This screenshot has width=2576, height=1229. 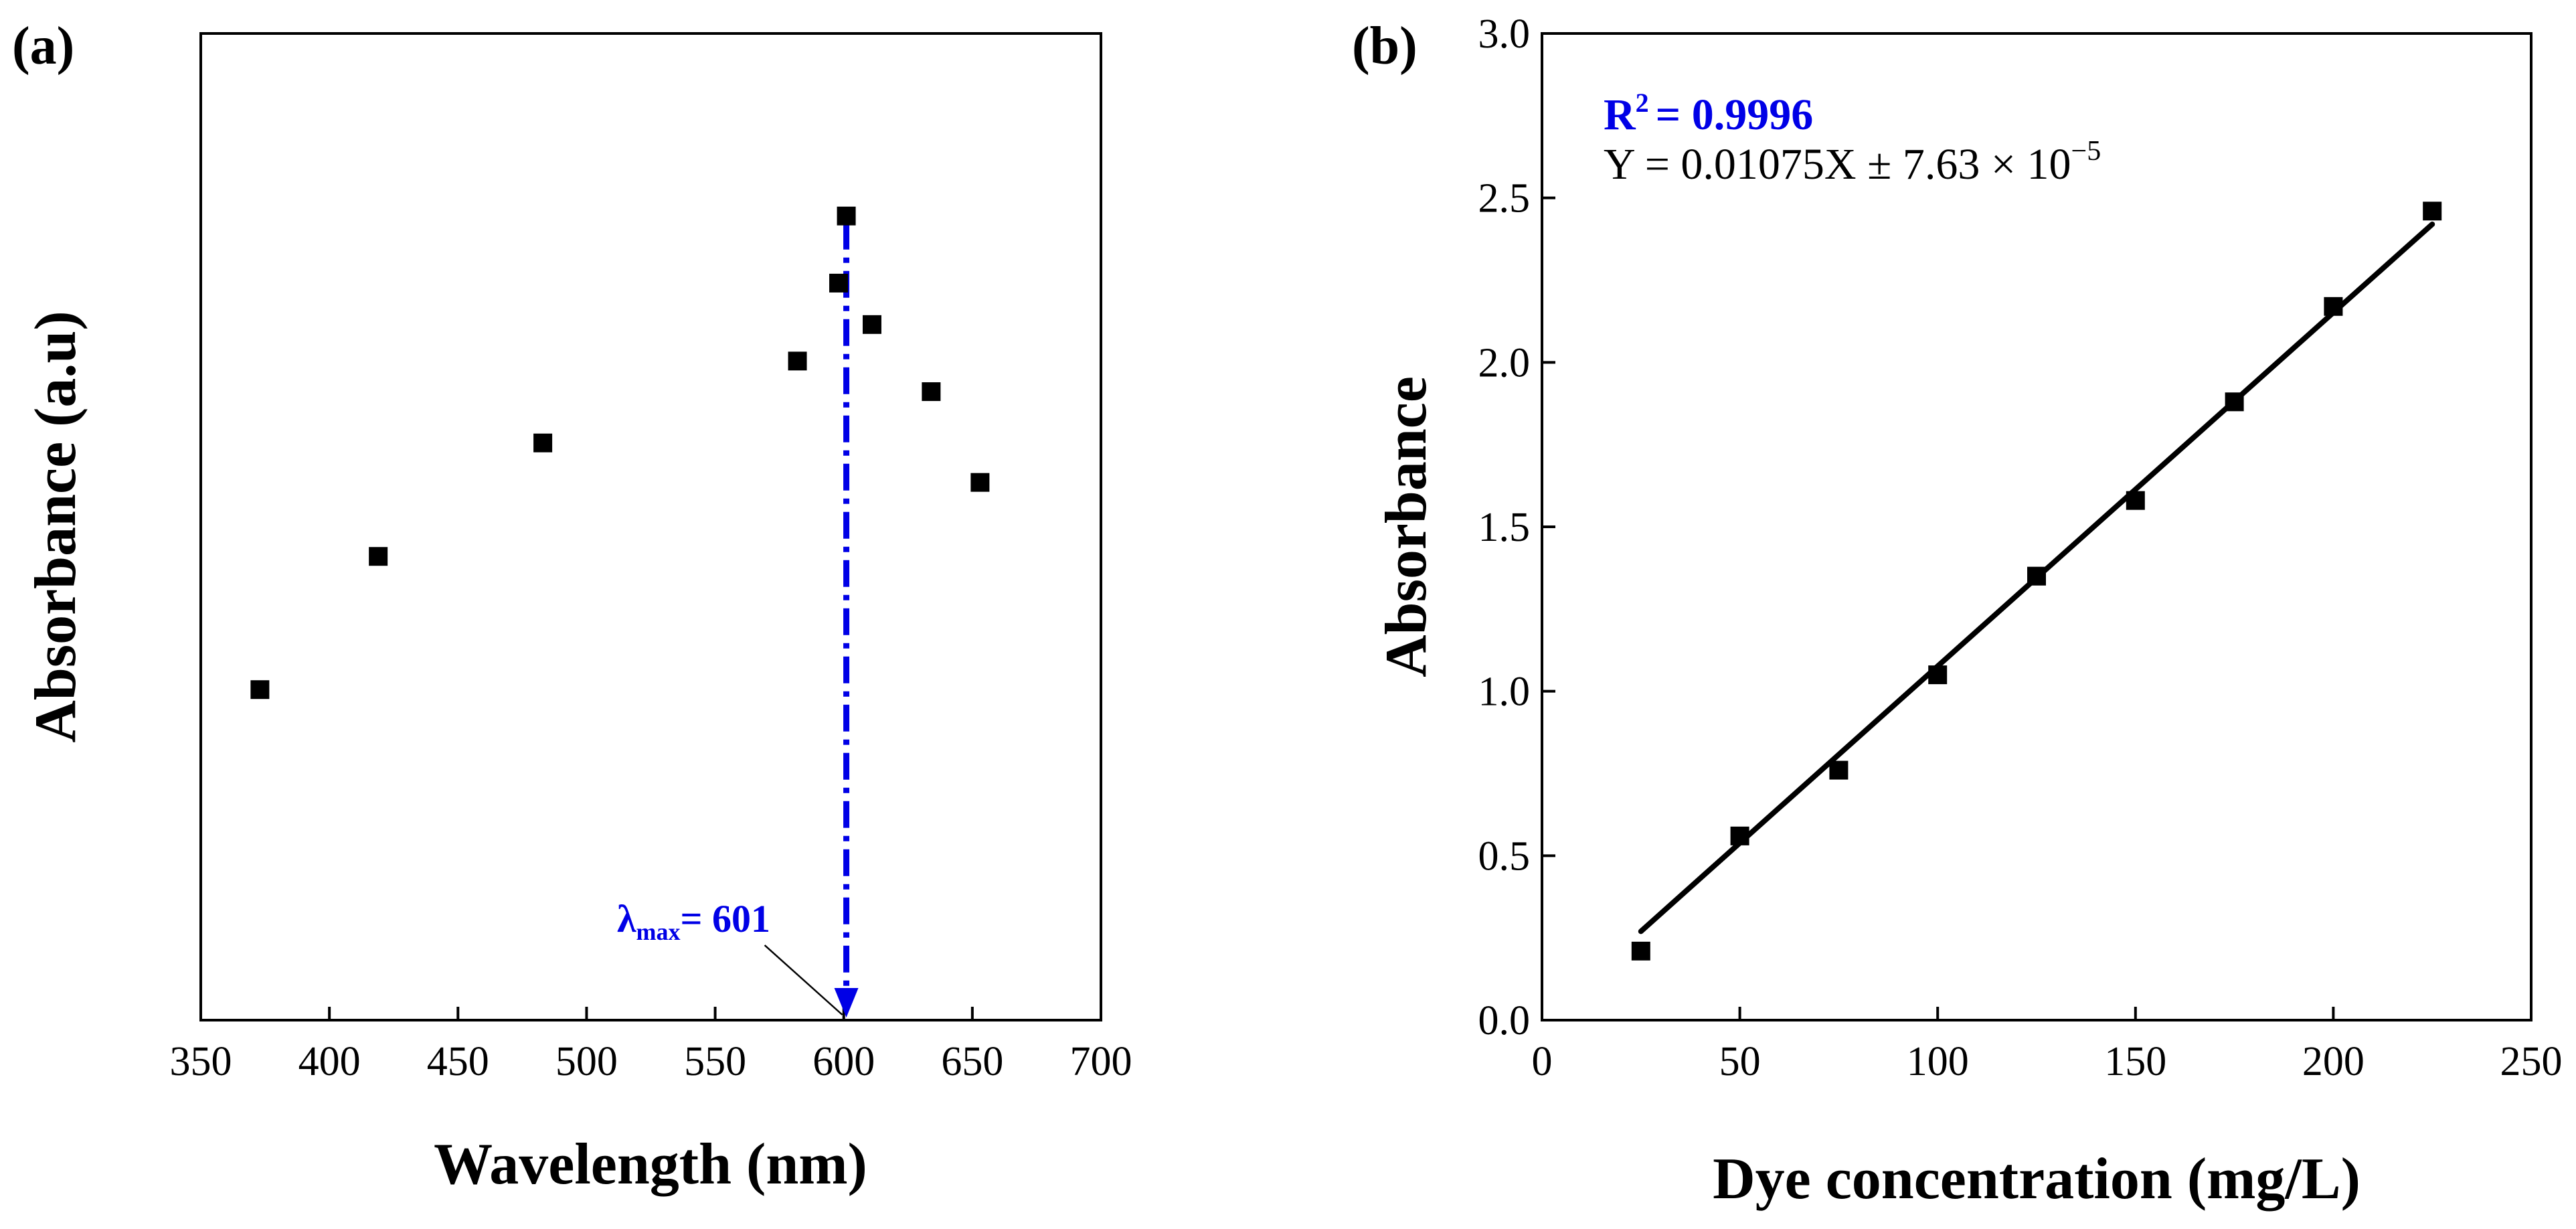 What do you see at coordinates (1740, 1061) in the screenshot?
I see `x-tick-label-b: 50` at bounding box center [1740, 1061].